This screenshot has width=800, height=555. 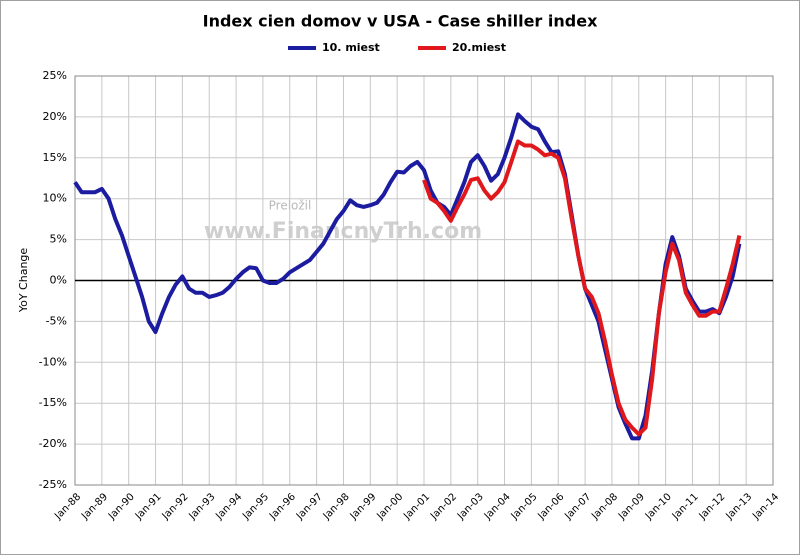 What do you see at coordinates (351, 47) in the screenshot?
I see `legend-label: 10. miest` at bounding box center [351, 47].